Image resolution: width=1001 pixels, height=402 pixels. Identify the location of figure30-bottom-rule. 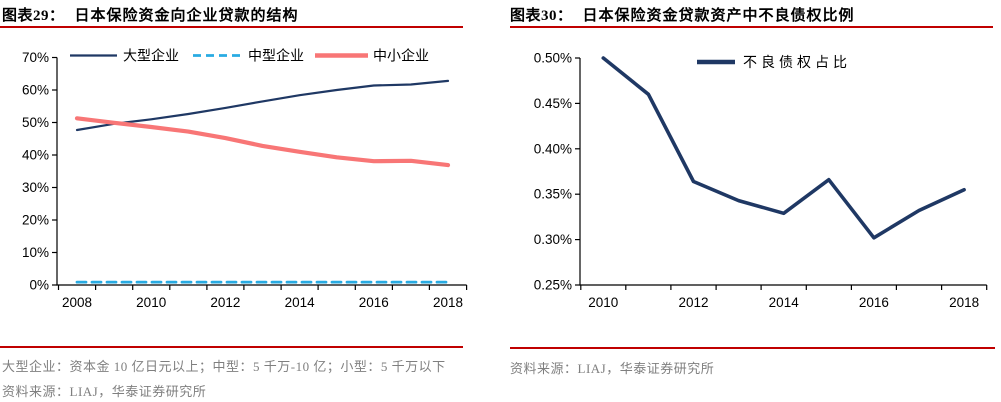
(752, 348).